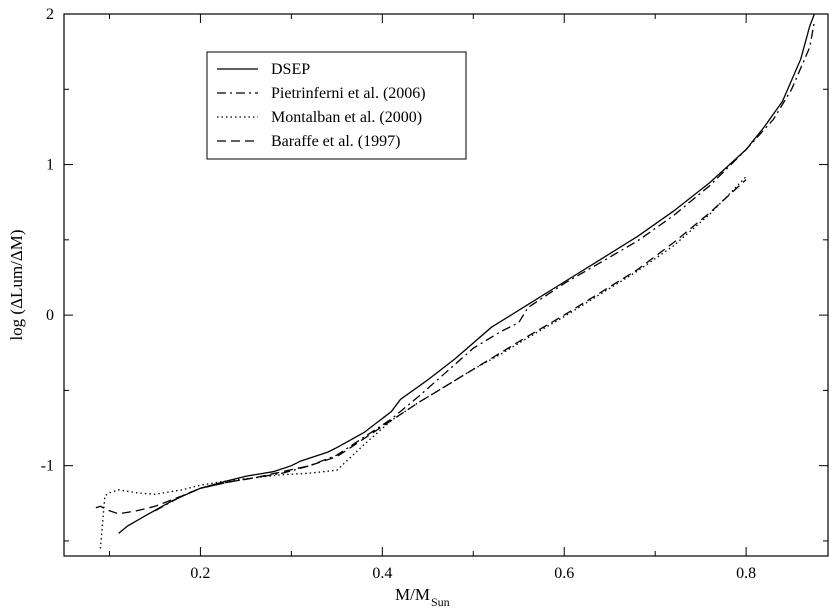 This screenshot has height=614, width=831. What do you see at coordinates (50, 14) in the screenshot?
I see `y-tick-label: 2` at bounding box center [50, 14].